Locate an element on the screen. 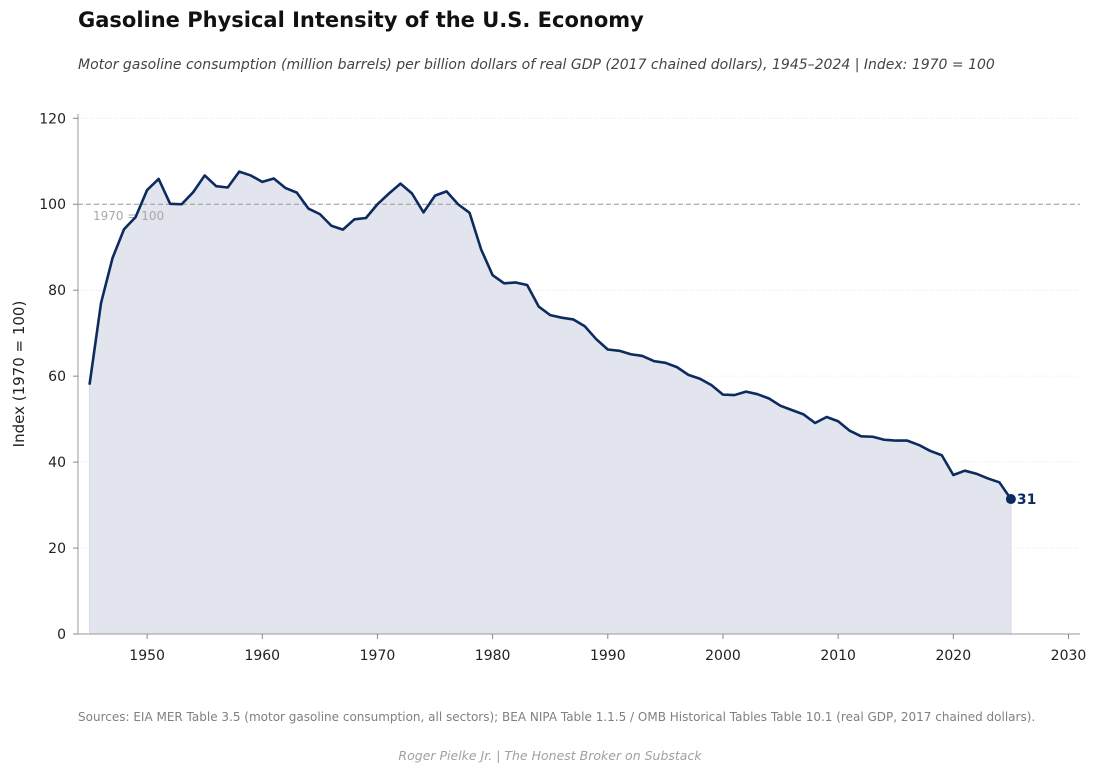 The height and width of the screenshot is (776, 1100). y-tick-label-40: 40 is located at coordinates (57, 463).